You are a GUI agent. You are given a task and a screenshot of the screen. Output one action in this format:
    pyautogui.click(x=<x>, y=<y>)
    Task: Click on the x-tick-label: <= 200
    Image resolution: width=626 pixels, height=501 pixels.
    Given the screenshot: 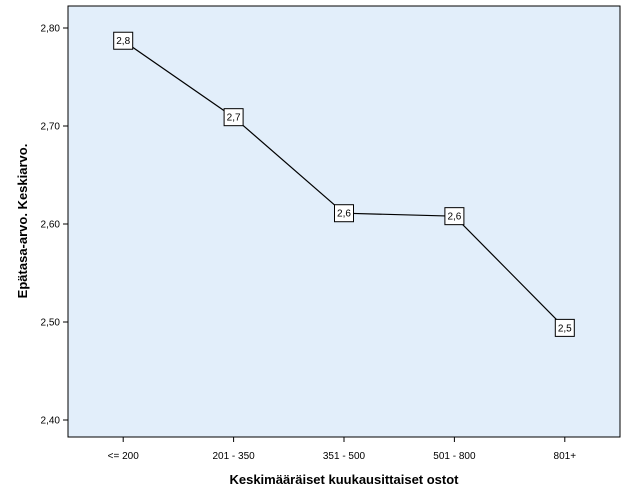 What is the action you would take?
    pyautogui.click(x=124, y=456)
    